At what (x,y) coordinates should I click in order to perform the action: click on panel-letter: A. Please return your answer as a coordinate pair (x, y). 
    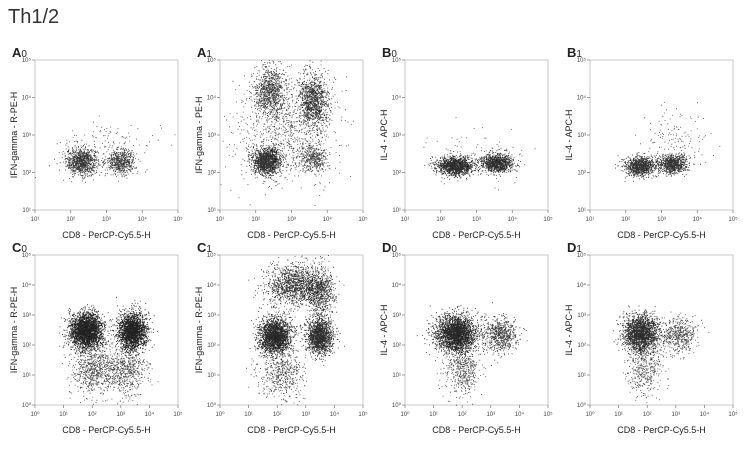
    Looking at the image, I should click on (17, 52).